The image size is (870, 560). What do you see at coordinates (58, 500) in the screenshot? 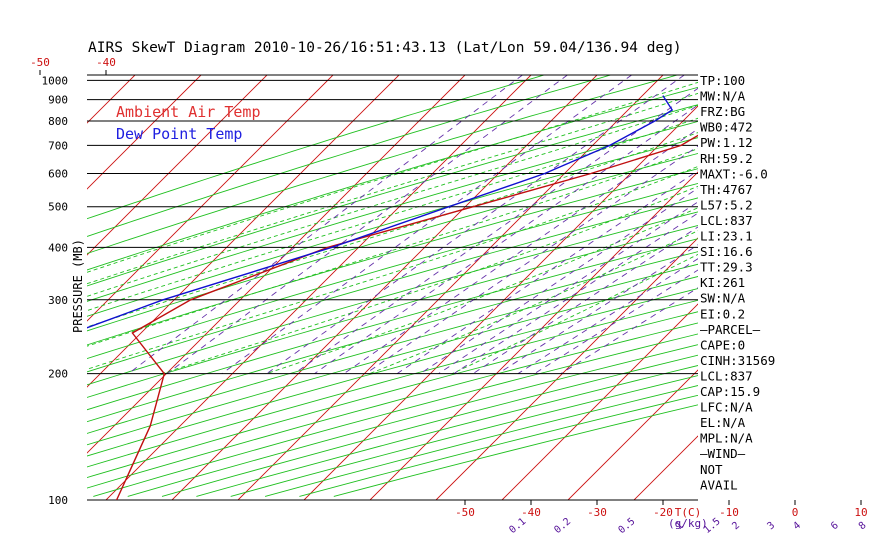
I see `pressure-tick-label: 100` at bounding box center [58, 500].